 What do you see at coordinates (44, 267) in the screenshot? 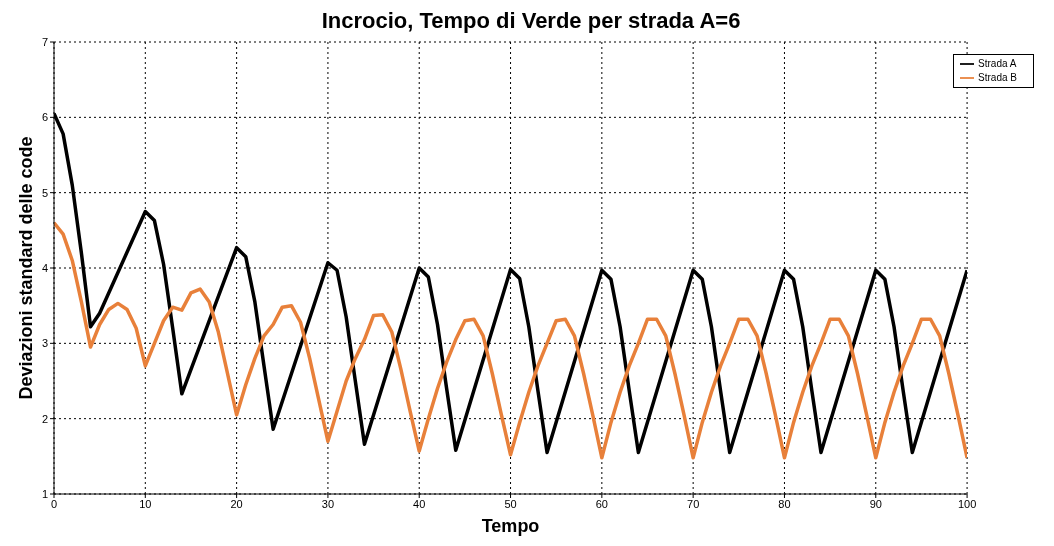
I see `y-tick-label: 4` at bounding box center [44, 267].